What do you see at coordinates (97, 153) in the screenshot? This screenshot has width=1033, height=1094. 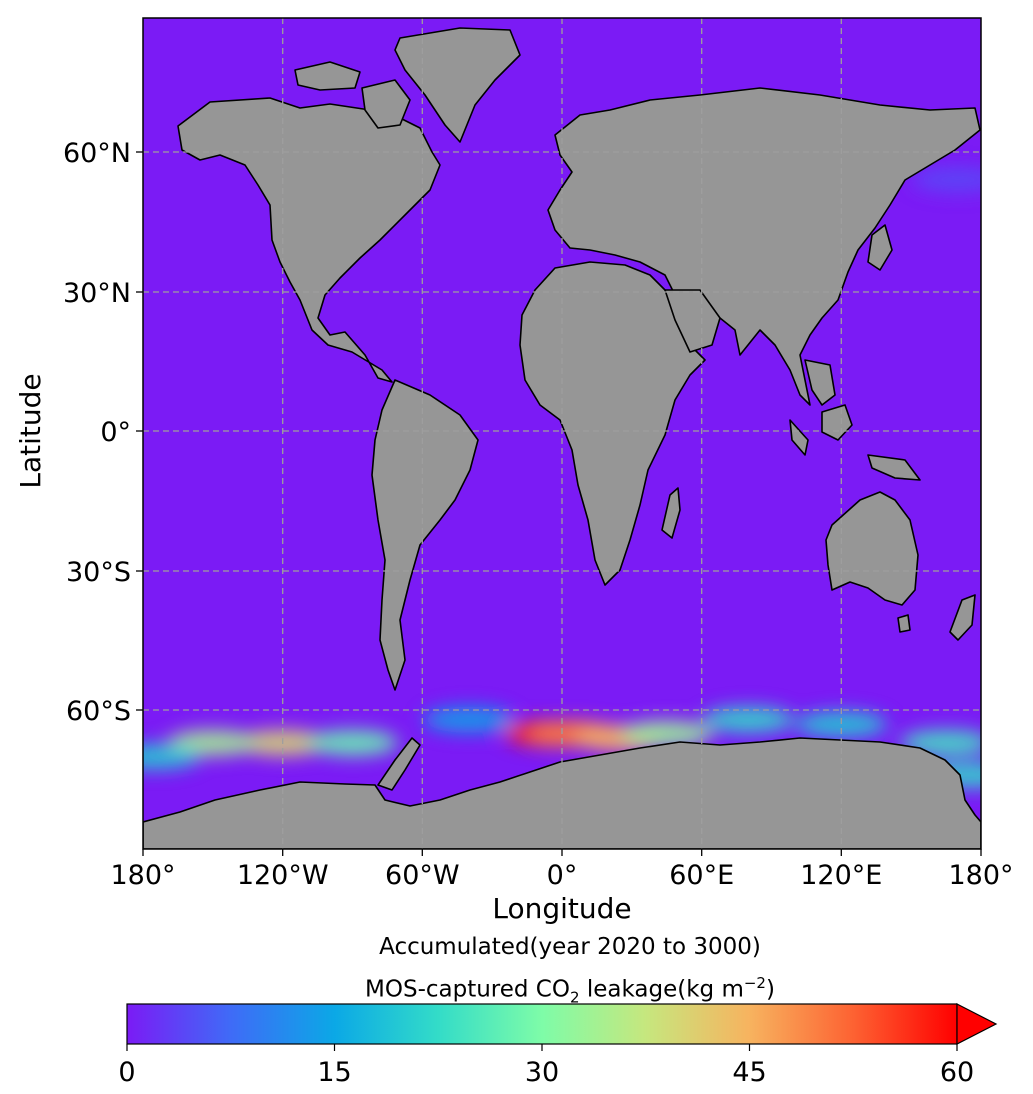 I see `y-tick-label: 60°N` at bounding box center [97, 153].